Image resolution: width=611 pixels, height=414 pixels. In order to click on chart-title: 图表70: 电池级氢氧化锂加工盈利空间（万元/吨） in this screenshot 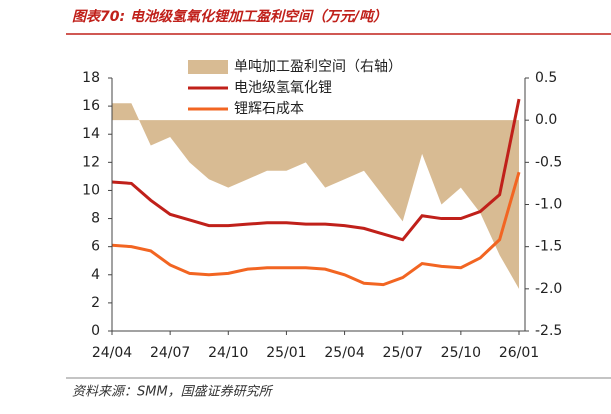, I will do `click(229, 16)`.